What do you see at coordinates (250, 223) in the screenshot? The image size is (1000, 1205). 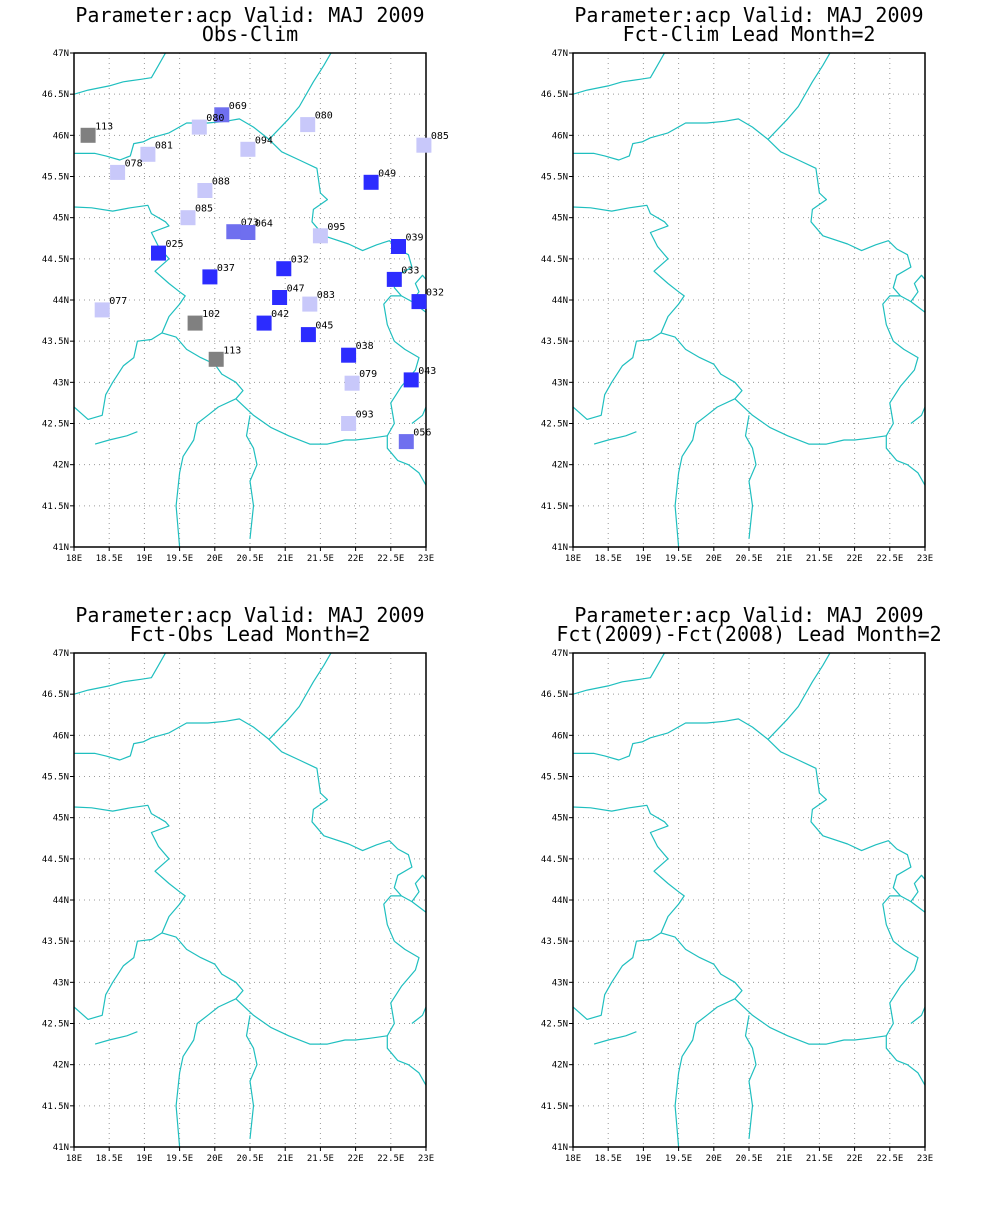 I see `station-value-label: 073` at bounding box center [250, 223].